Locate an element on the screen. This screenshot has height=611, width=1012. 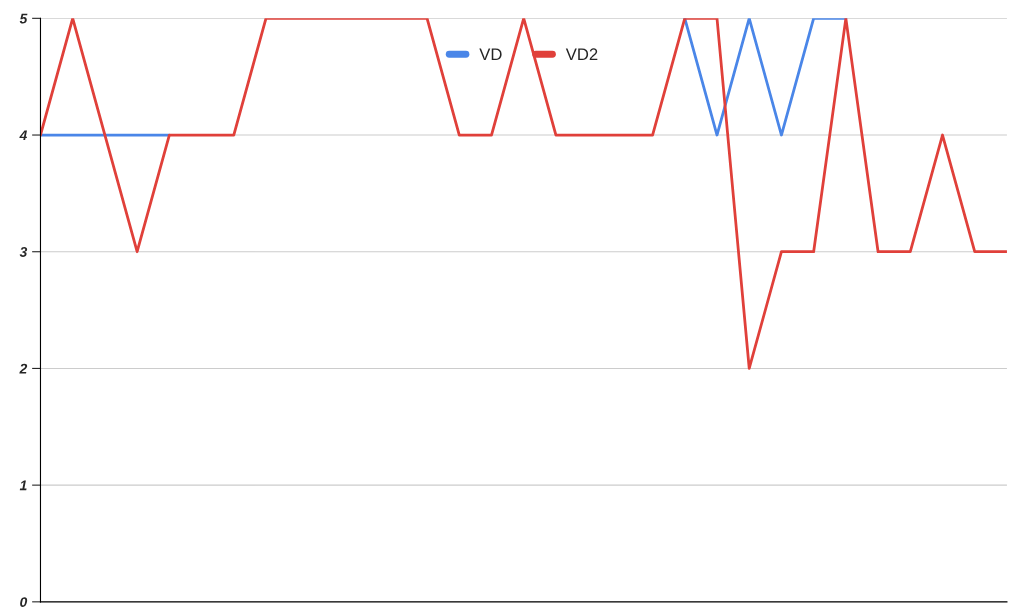
legend-label: VD2 is located at coordinates (581, 54).